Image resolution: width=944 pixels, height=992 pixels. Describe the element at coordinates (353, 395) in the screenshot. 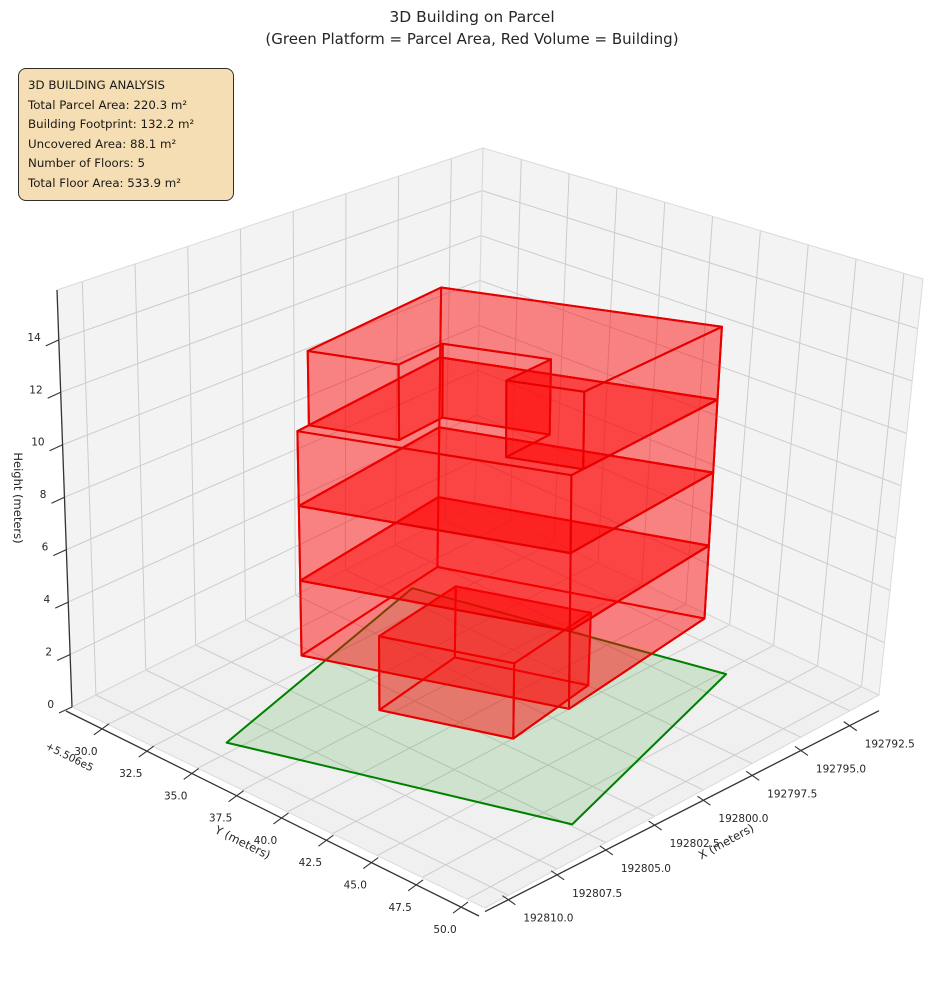

I see `floor-5-wall-face` at that location.